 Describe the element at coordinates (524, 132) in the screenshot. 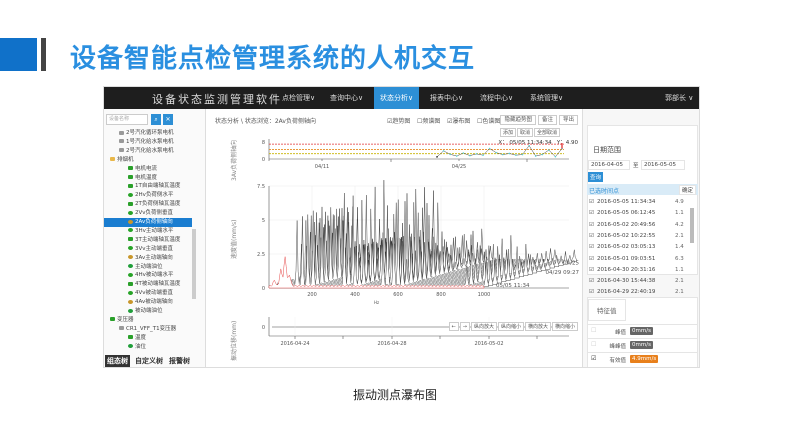

I see `cancel-button: 取消` at that location.